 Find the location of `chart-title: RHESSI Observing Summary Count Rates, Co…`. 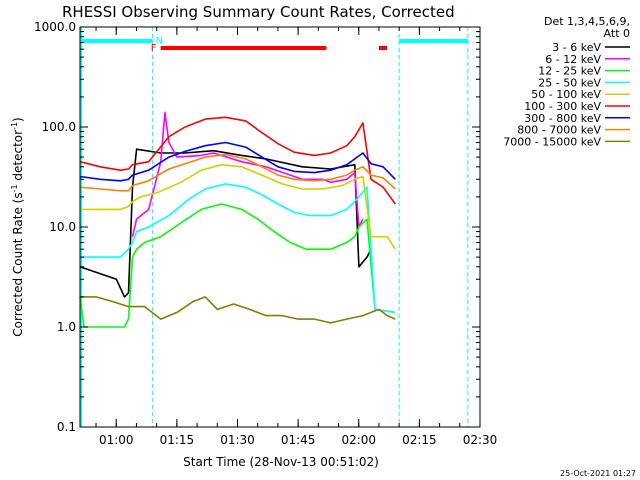

chart-title: RHESSI Observing Summary Count Rates, Co… is located at coordinates (258, 12).